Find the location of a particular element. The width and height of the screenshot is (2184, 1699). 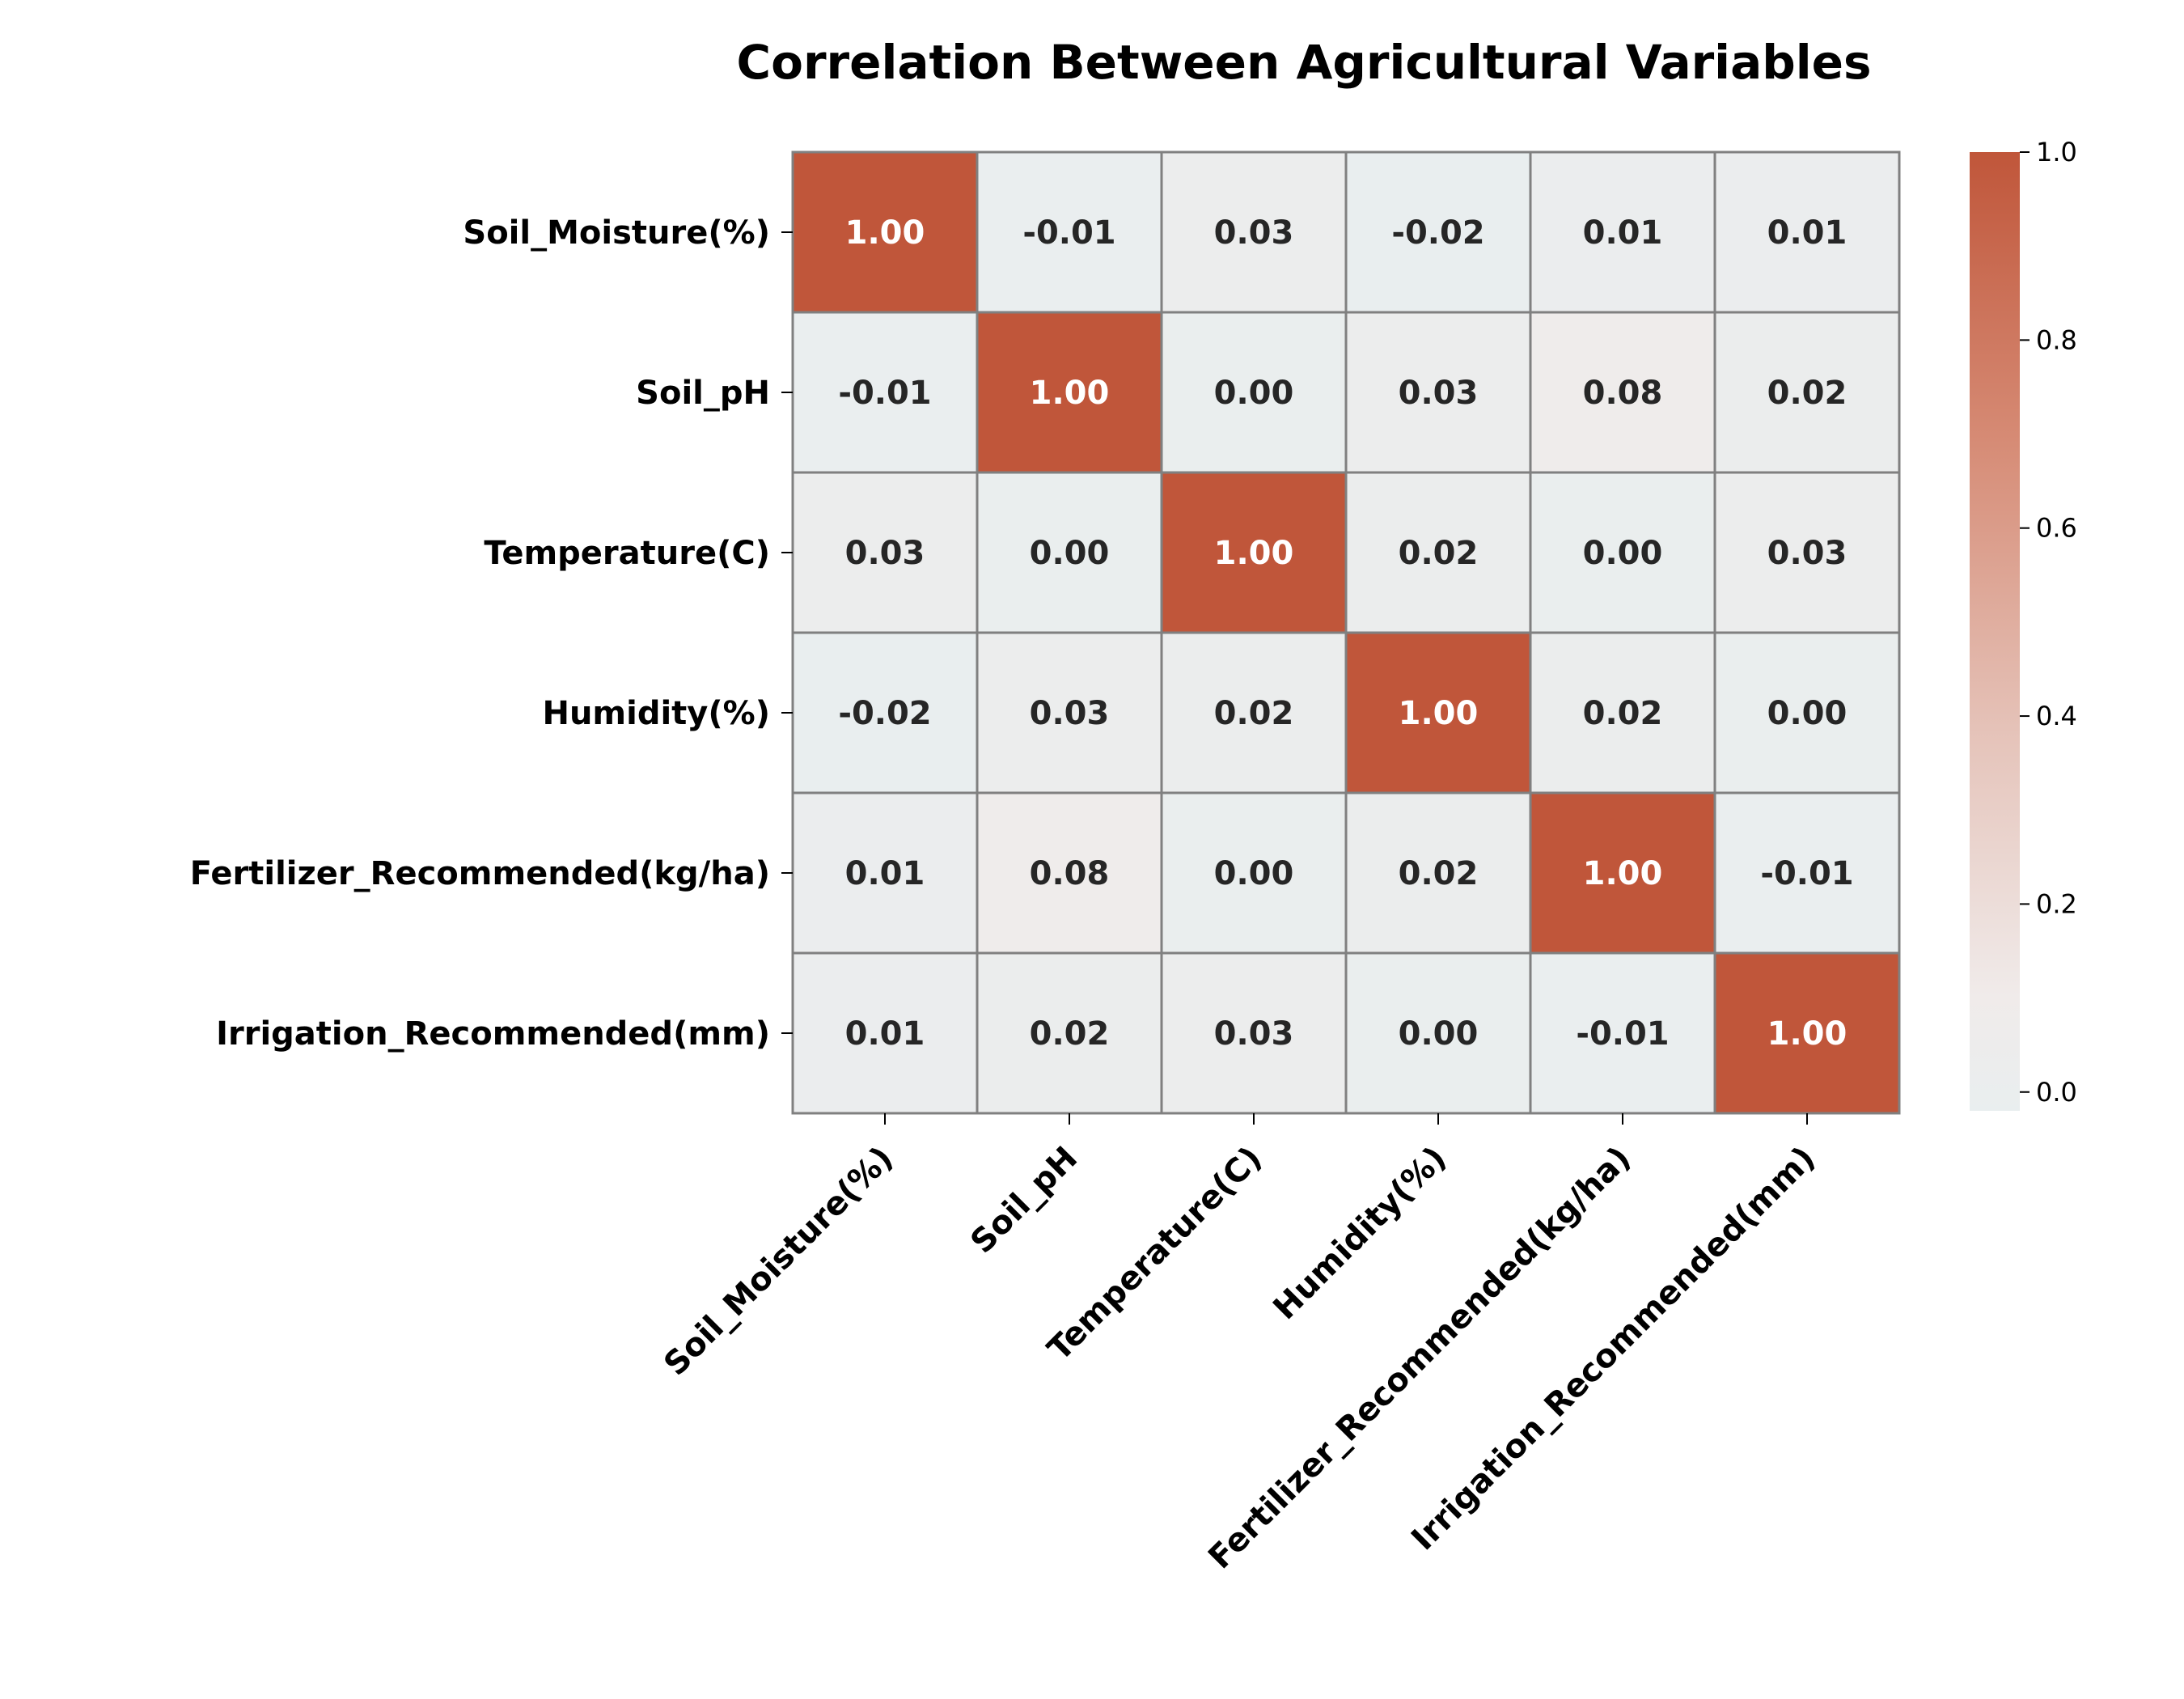

colorbar-tick-label: 0.0 is located at coordinates (2056, 1092).